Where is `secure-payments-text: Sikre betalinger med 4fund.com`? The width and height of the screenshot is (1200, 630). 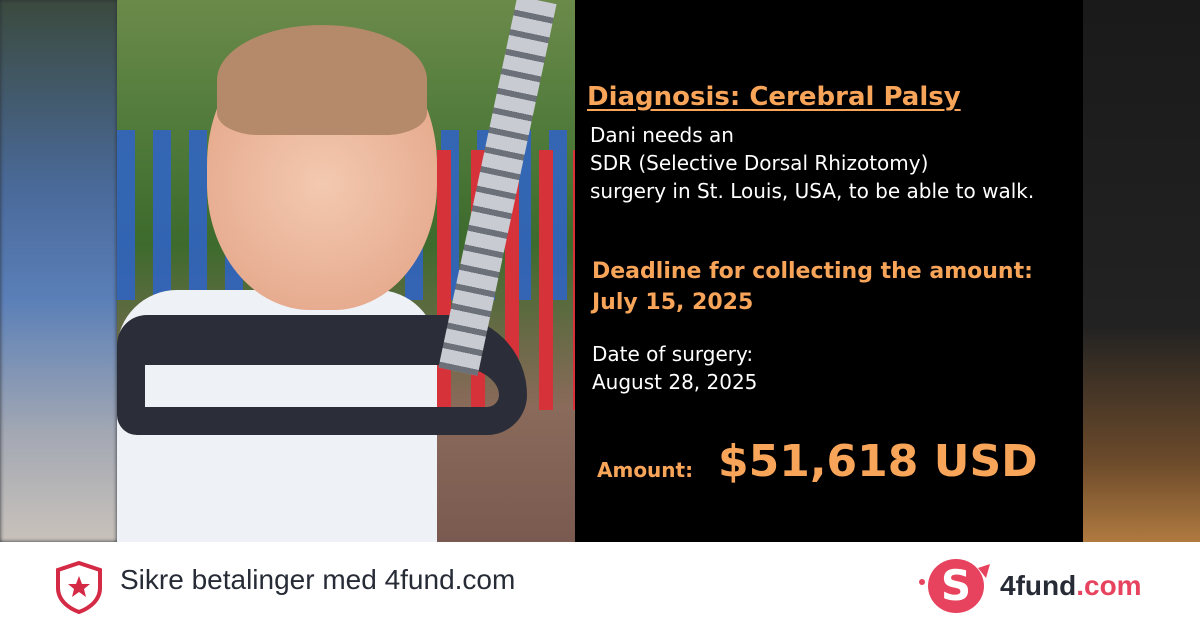 secure-payments-text: Sikre betalinger med 4fund.com is located at coordinates (318, 579).